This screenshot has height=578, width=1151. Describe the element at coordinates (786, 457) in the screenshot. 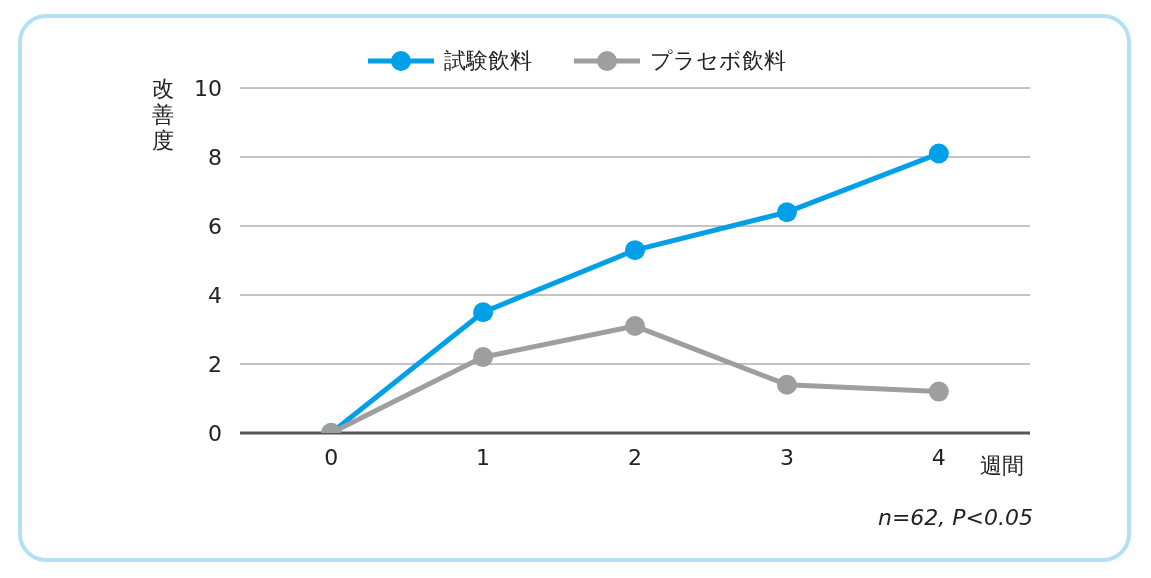

I see `x-tick-label: 3` at that location.